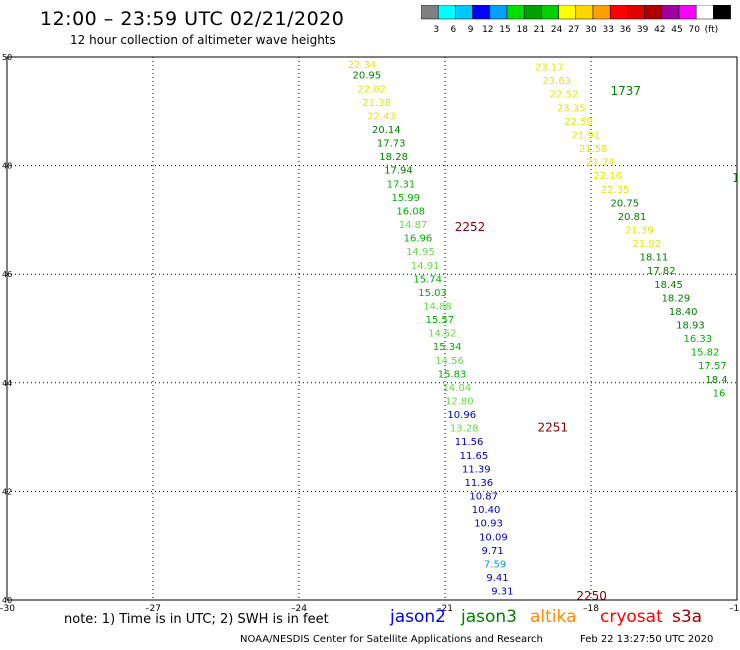  Describe the element at coordinates (736, 178) in the screenshot. I see `pass-time-label: 1738` at that location.